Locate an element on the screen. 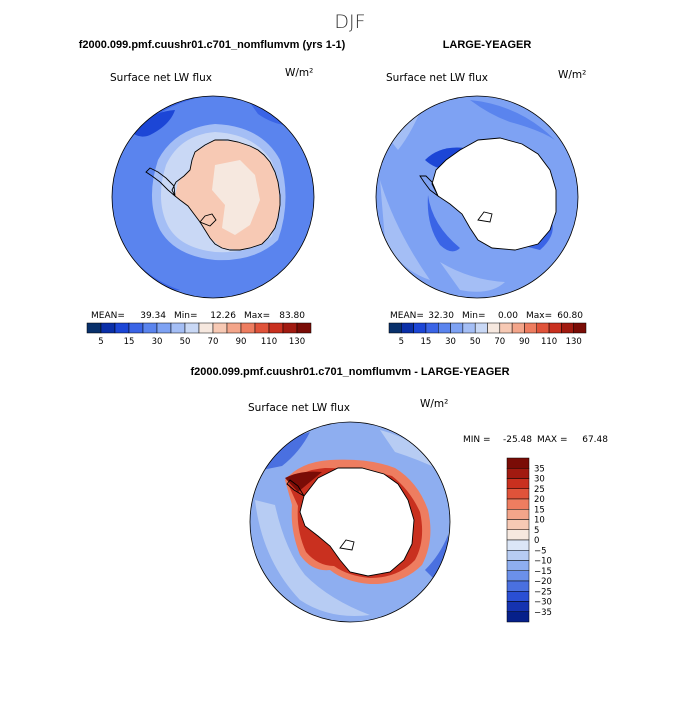  map-ocean-mid is located at coordinates (512, 120).